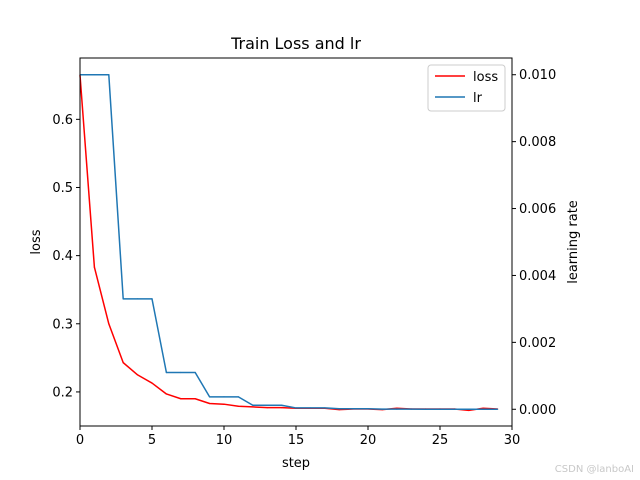  Describe the element at coordinates (295, 43) in the screenshot. I see `chart-title: Train Loss and lr` at that location.